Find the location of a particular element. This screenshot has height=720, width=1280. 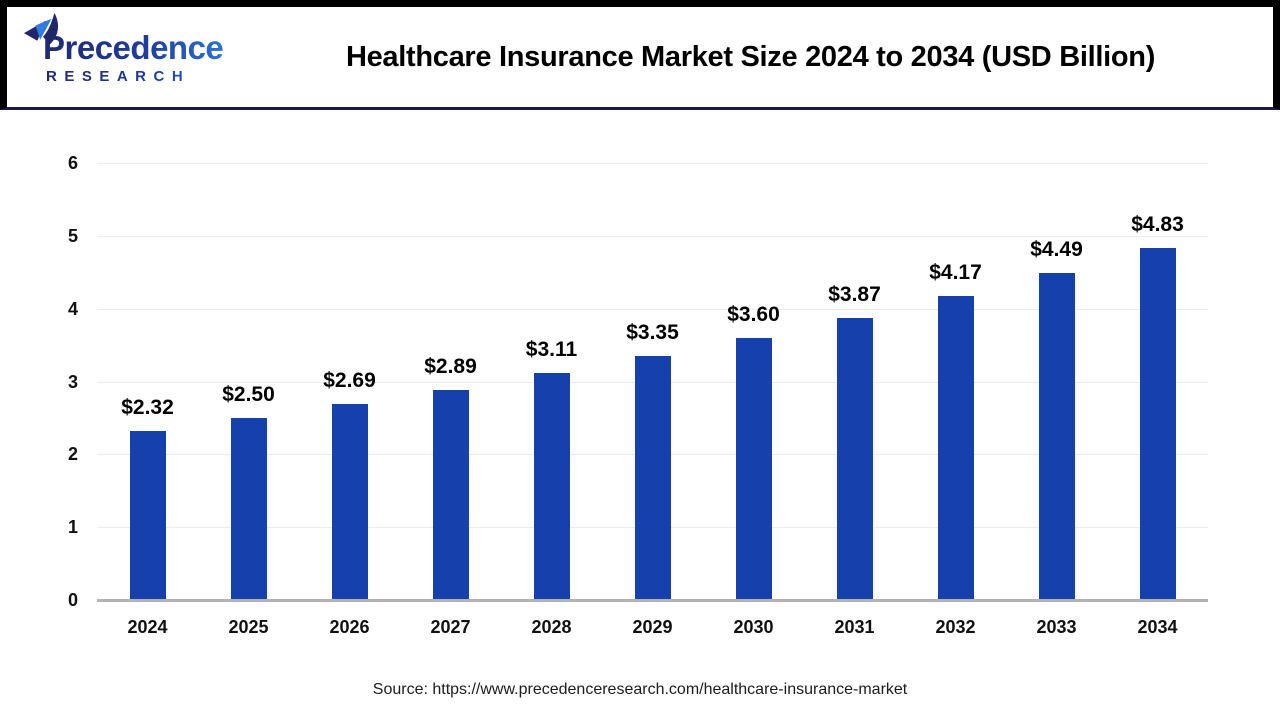

bar-2029 is located at coordinates (652, 477).